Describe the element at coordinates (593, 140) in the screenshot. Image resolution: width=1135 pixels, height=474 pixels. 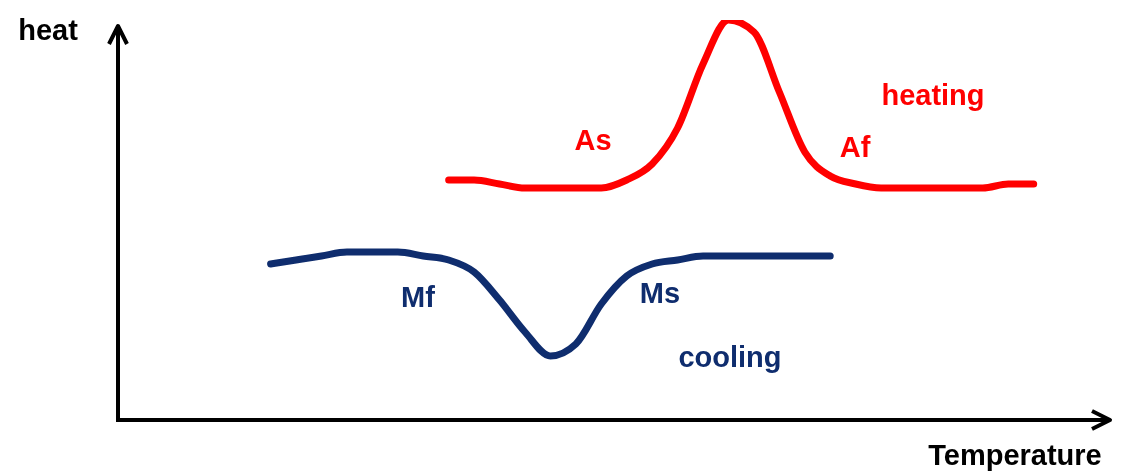
I see `annotation: As` at that location.